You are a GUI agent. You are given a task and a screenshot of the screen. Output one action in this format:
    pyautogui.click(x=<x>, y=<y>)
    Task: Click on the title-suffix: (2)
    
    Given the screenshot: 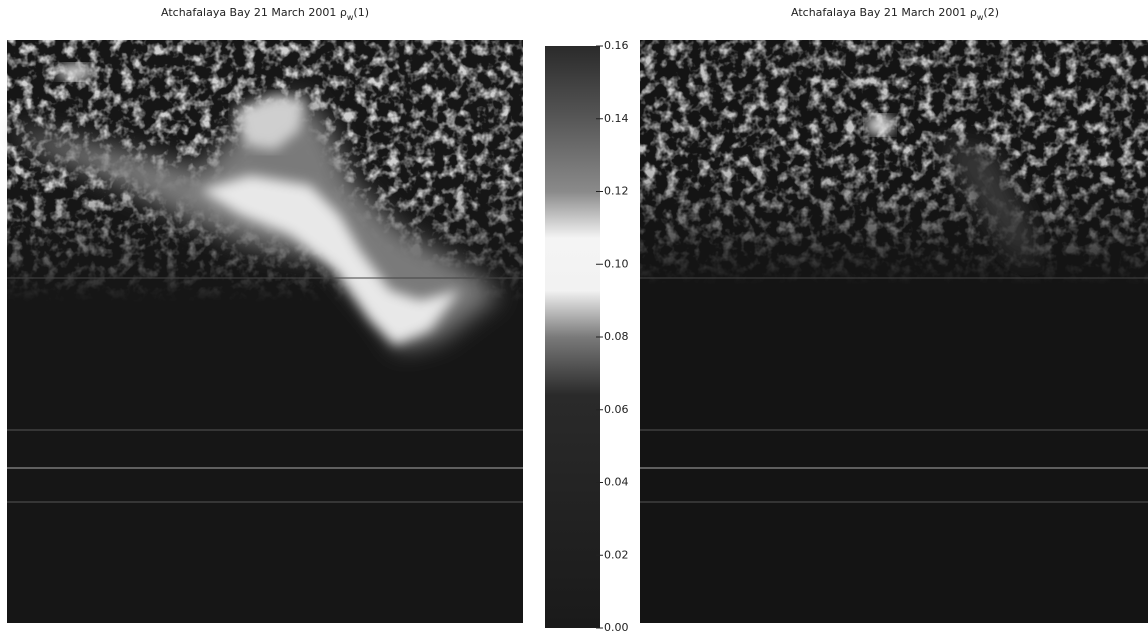 What is the action you would take?
    pyautogui.click(x=991, y=12)
    